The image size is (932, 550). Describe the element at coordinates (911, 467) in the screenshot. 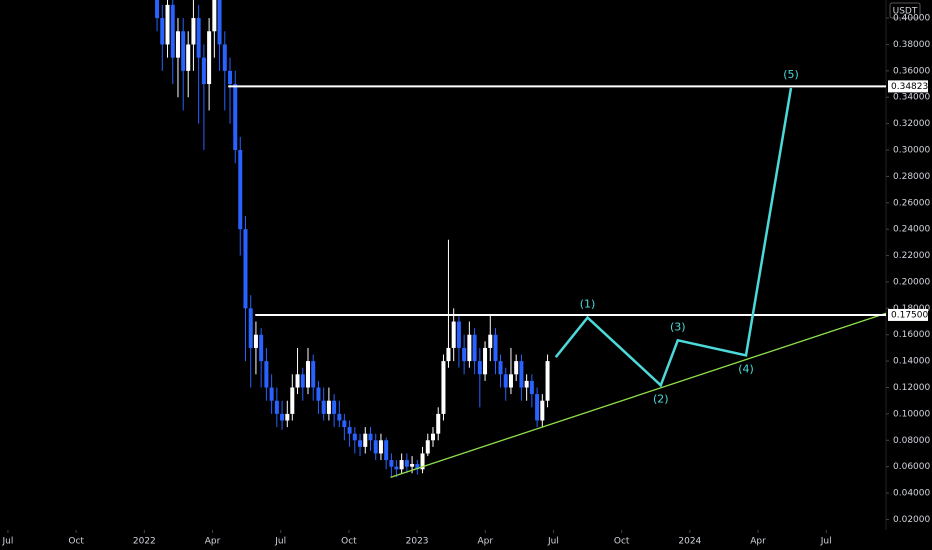

I see `y-tick-label: 0.06000` at that location.